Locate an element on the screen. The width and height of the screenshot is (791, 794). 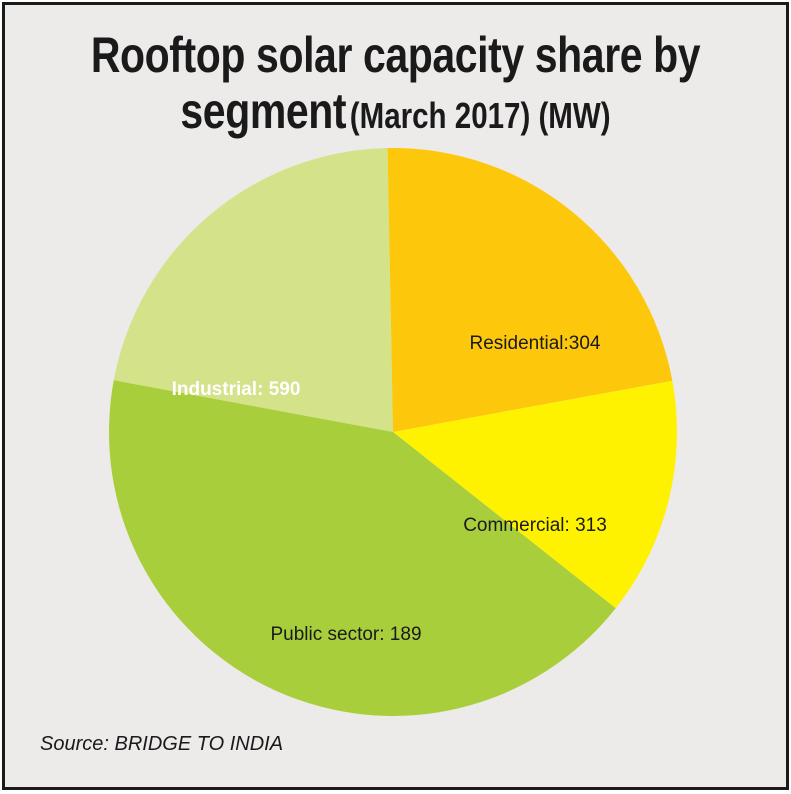
title-subtitle: (March 2017) (MW) is located at coordinates (480, 115).